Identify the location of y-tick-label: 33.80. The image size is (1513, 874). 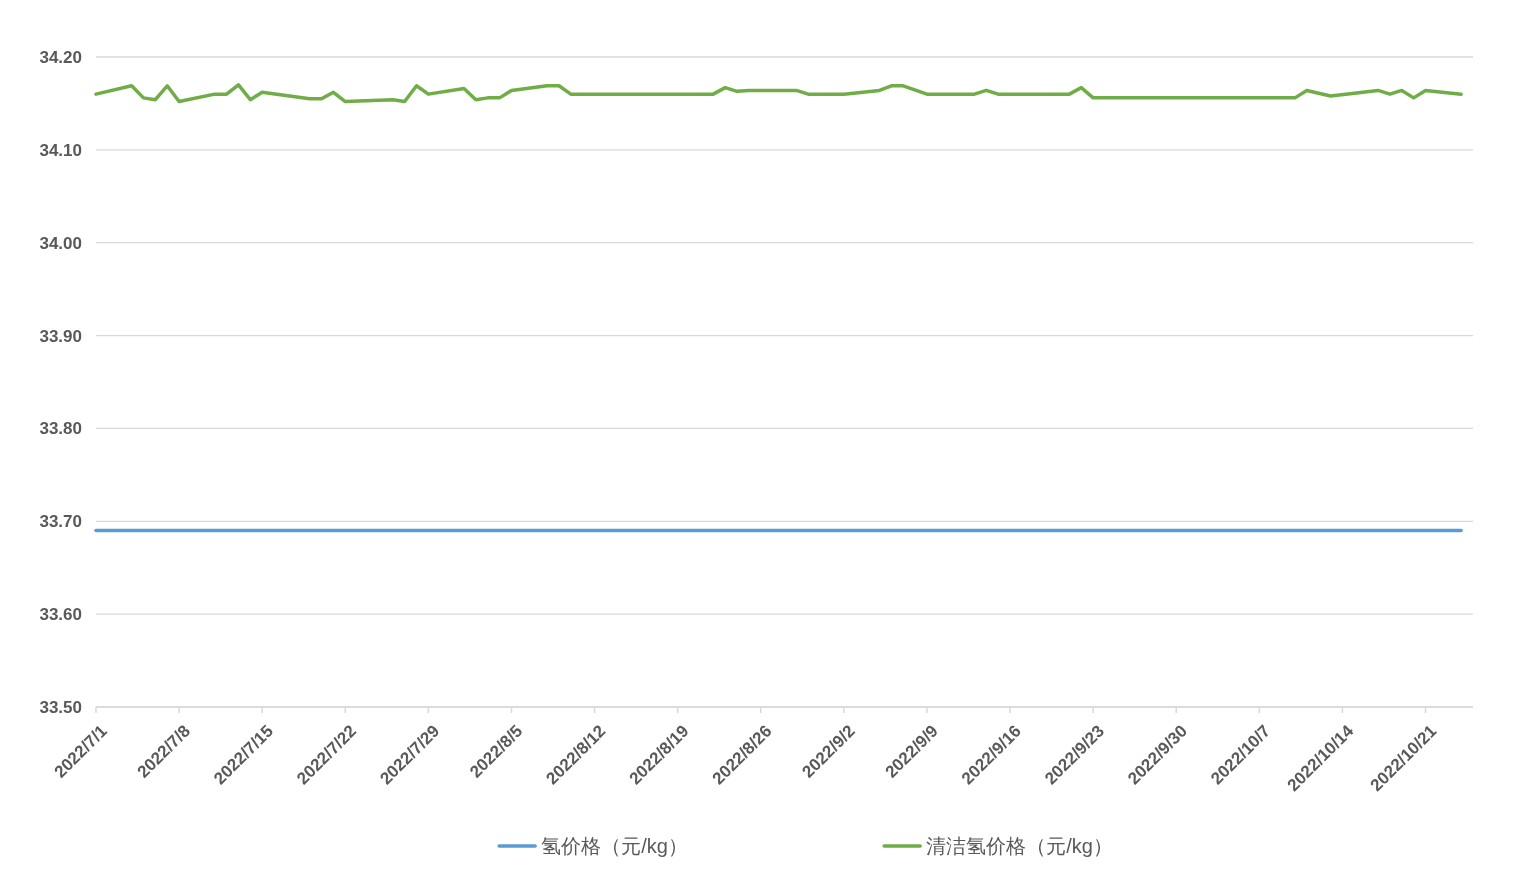
(60, 429).